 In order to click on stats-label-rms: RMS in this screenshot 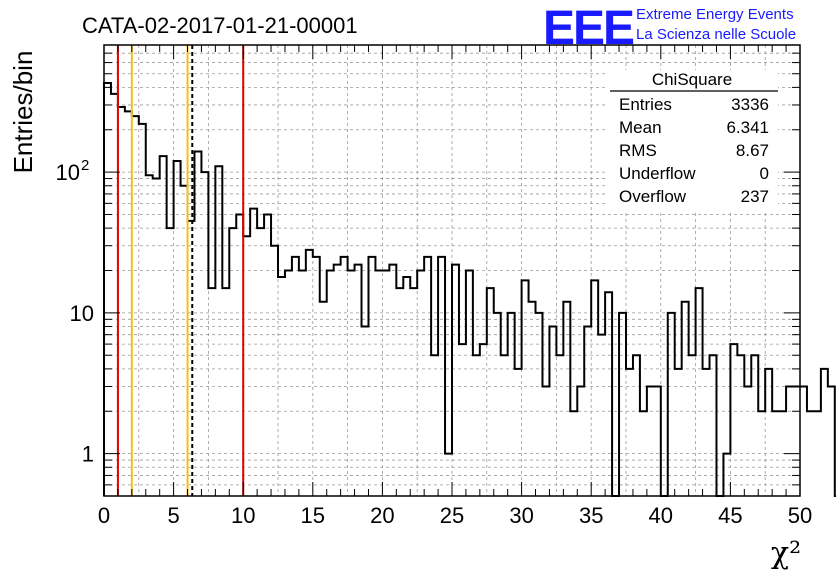, I will do `click(638, 150)`.